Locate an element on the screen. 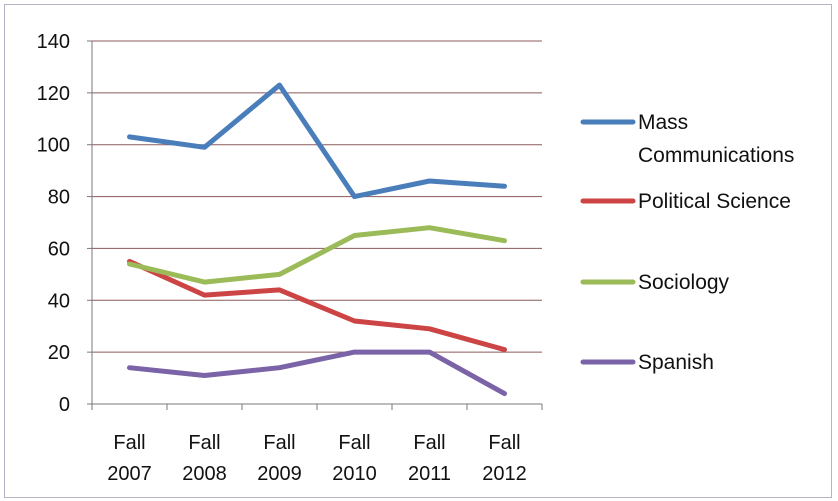 This screenshot has height=501, width=838. legend-label-line: Sociology is located at coordinates (684, 282).